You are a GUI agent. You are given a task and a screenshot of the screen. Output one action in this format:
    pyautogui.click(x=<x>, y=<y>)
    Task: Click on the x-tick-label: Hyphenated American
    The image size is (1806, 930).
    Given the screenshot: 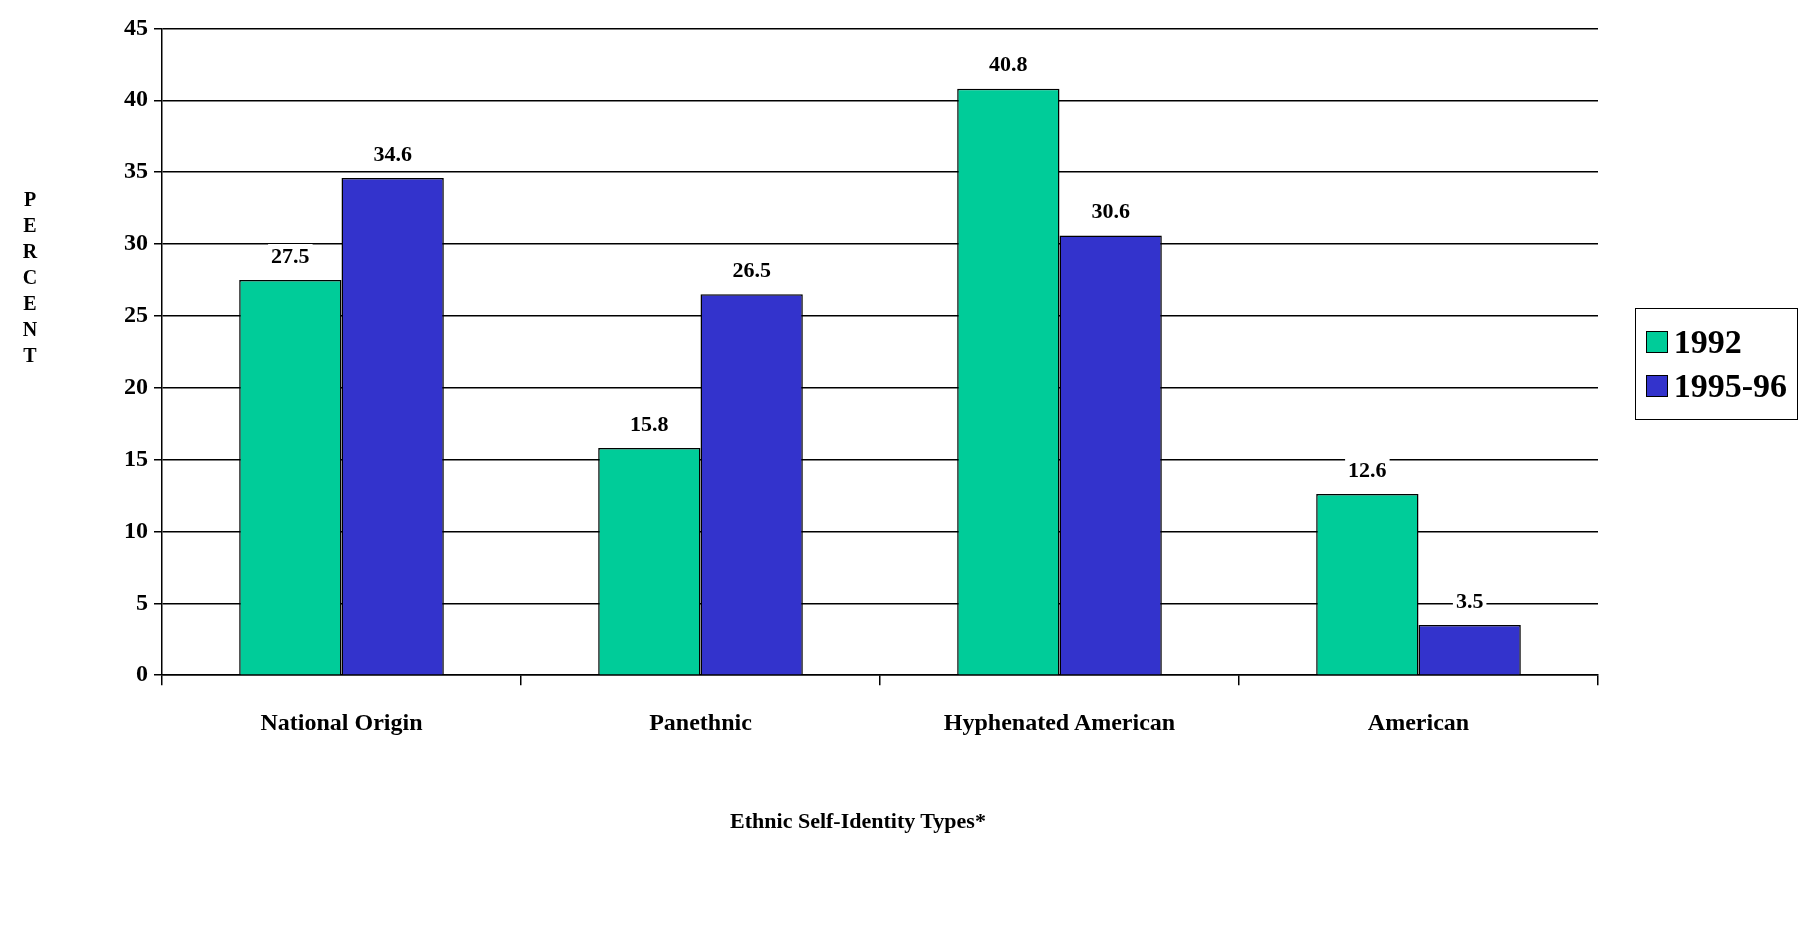 What is the action you would take?
    pyautogui.click(x=1059, y=721)
    